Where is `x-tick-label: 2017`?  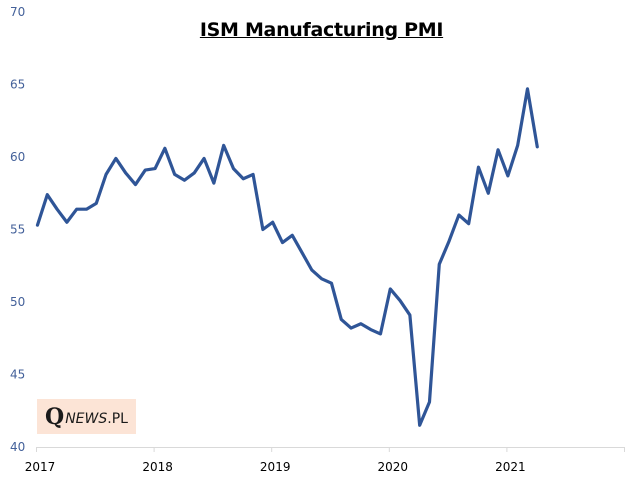 x-tick-label: 2017 is located at coordinates (40, 467).